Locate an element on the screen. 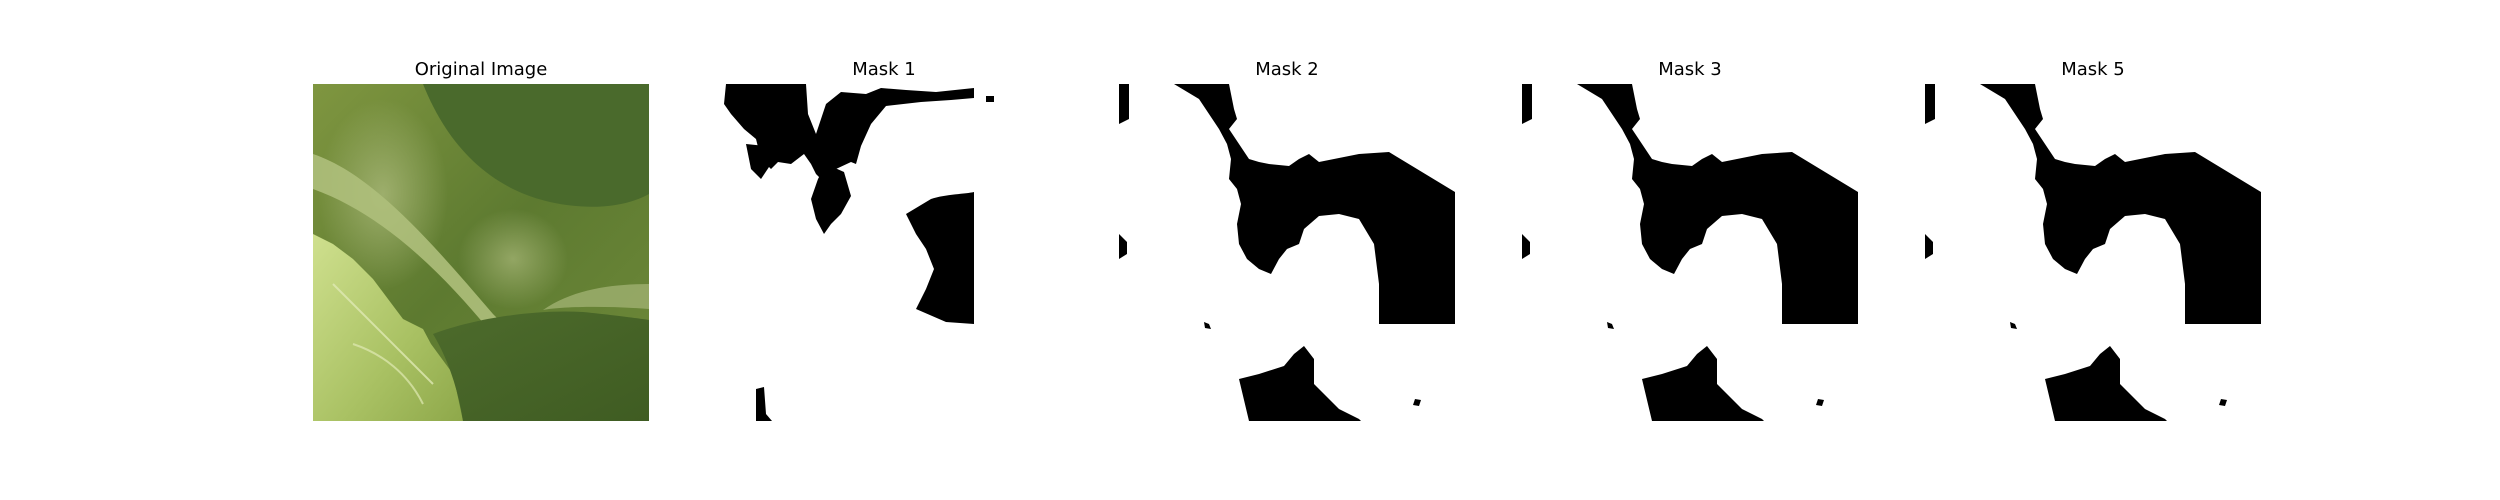 The image size is (2500, 500). panel-original-image: Original Image is located at coordinates (481, 250).